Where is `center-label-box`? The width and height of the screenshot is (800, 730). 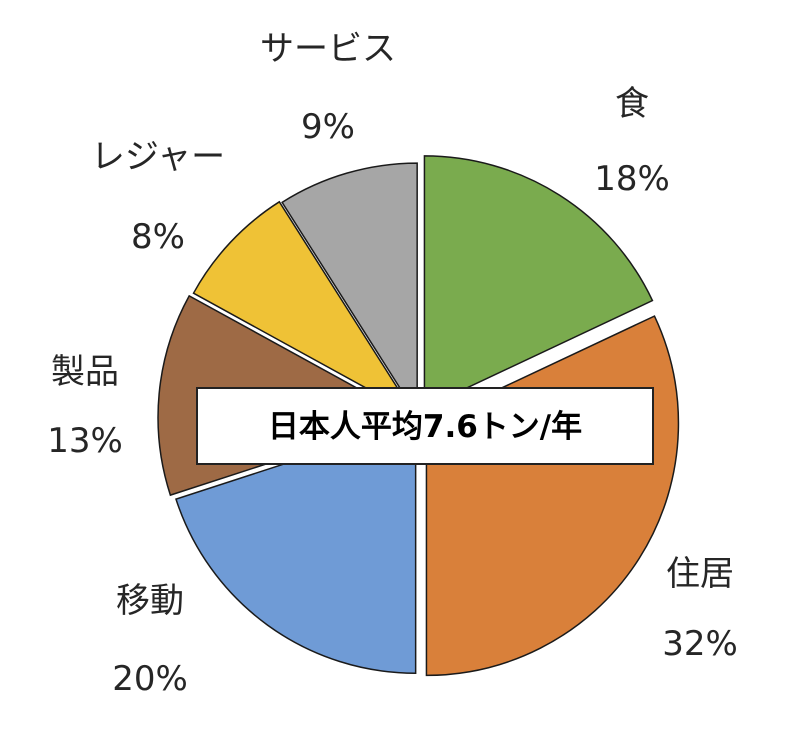
center-label-box is located at coordinates (425, 426).